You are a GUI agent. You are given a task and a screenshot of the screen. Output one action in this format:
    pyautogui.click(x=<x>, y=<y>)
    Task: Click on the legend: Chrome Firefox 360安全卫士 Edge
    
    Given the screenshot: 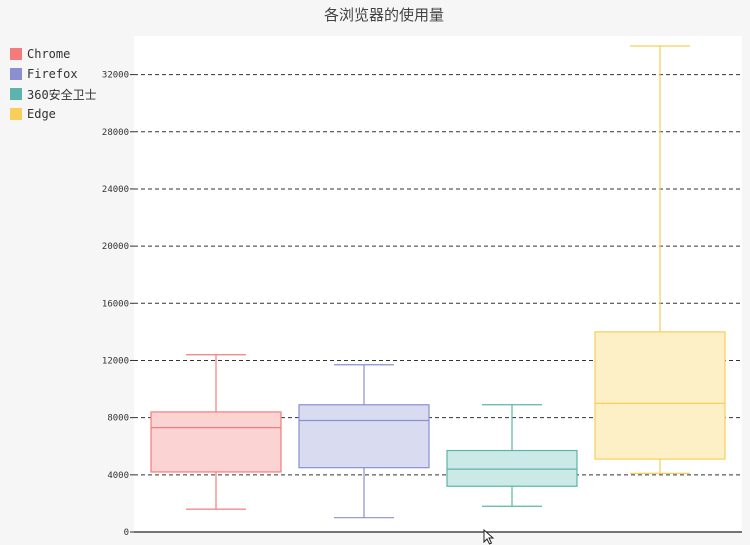 What is the action you would take?
    pyautogui.click(x=53, y=84)
    